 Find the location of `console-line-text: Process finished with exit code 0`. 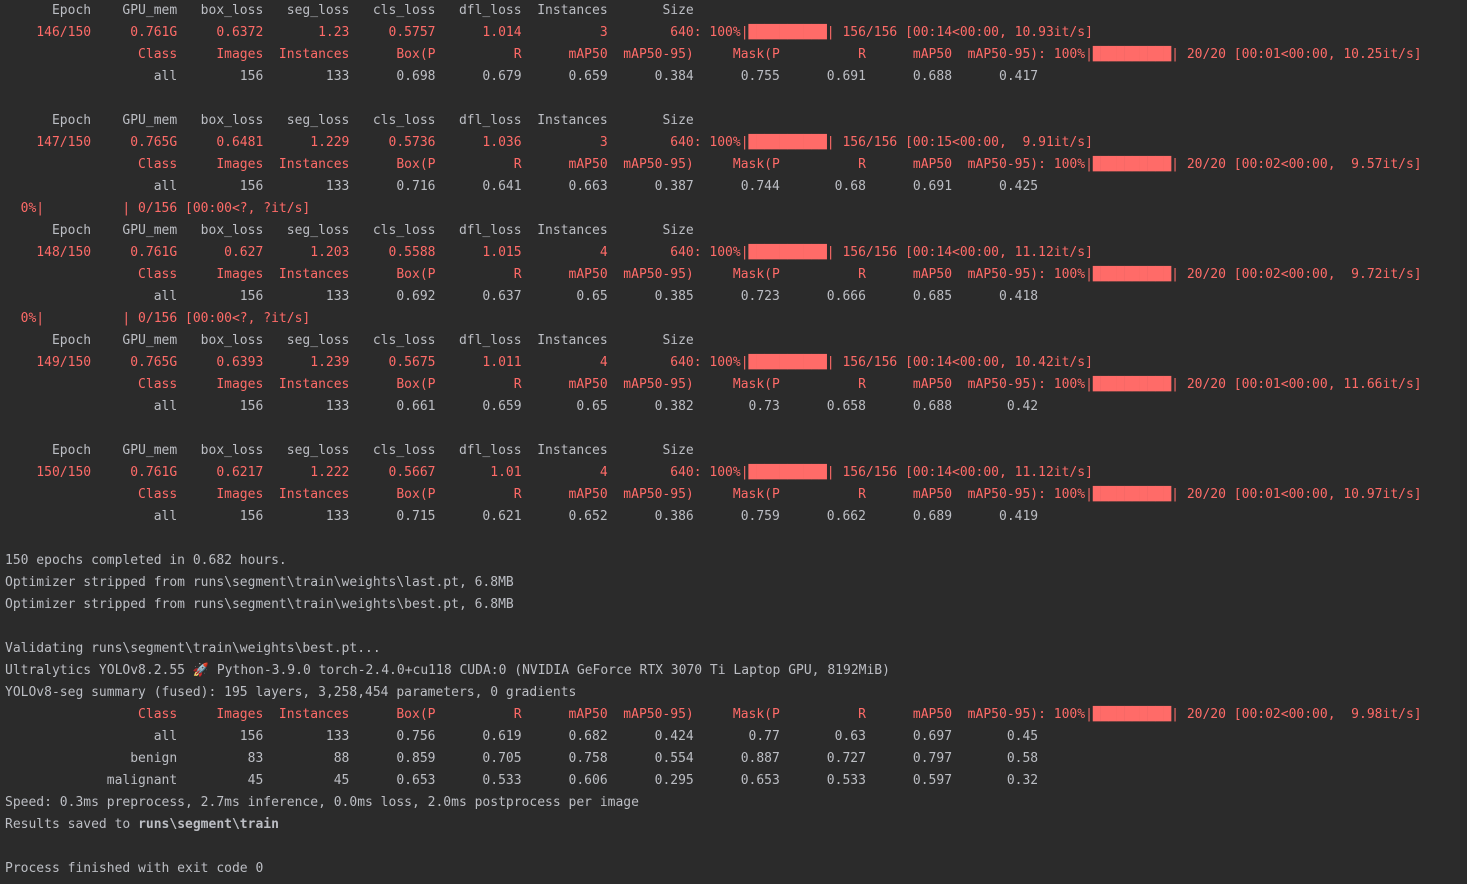

console-line-text: Process finished with exit code 0 is located at coordinates (134, 868).